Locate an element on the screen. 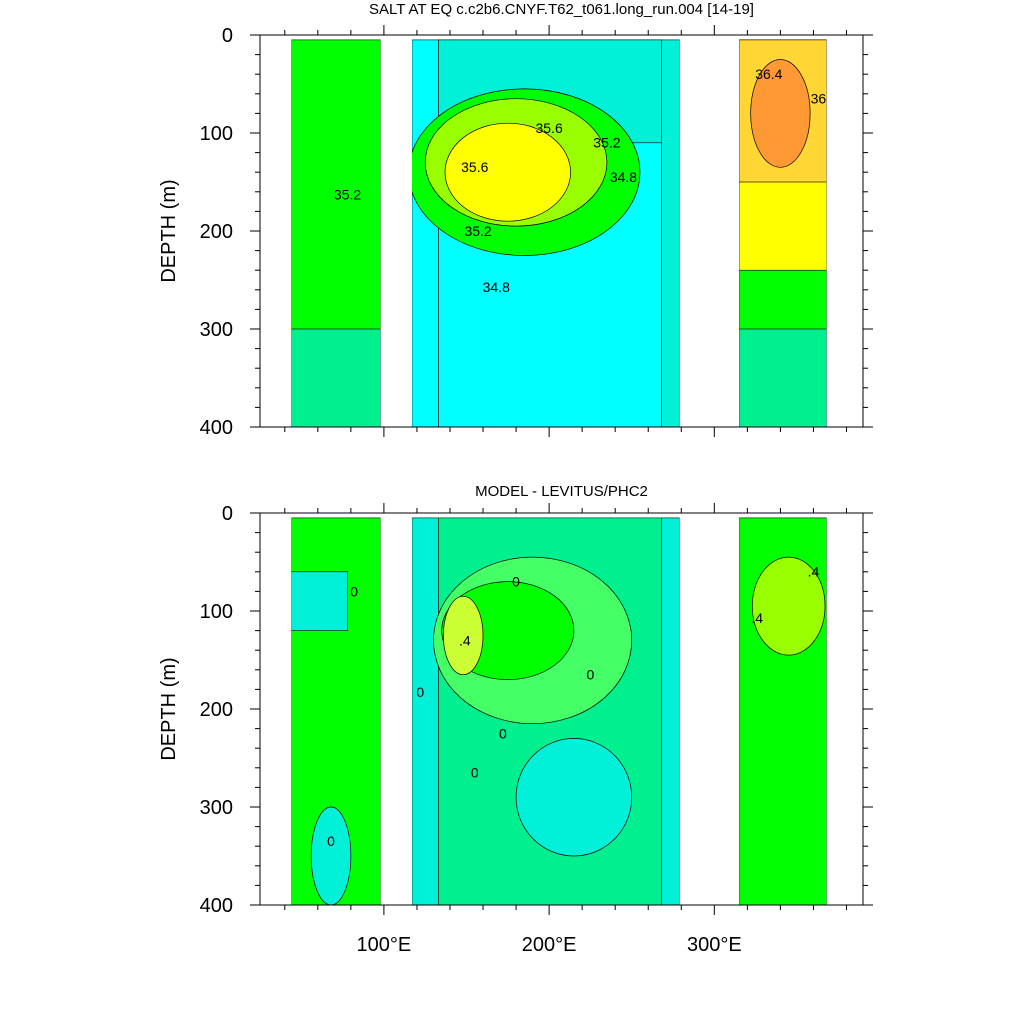 The width and height of the screenshot is (1024, 1024). x-tick-label: 100°E is located at coordinates (384, 945).